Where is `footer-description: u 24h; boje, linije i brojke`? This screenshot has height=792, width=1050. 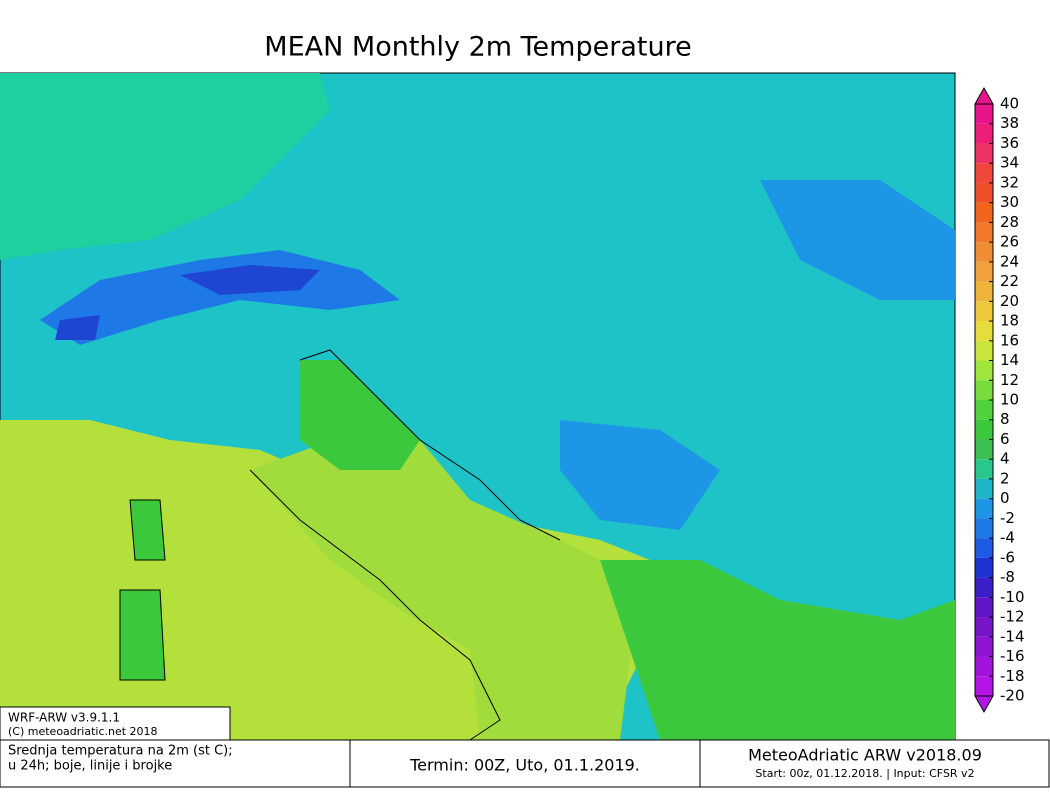
footer-description: u 24h; boje, linije i brojke is located at coordinates (90, 766).